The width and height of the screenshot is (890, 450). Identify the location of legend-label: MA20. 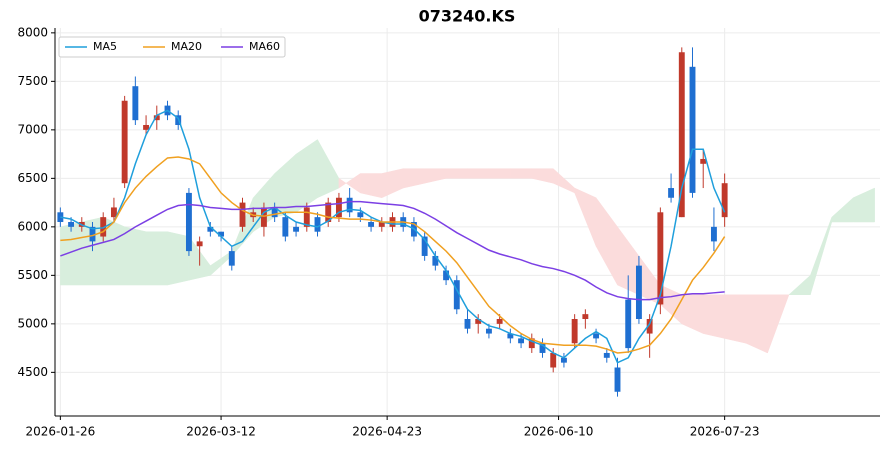
(186, 46).